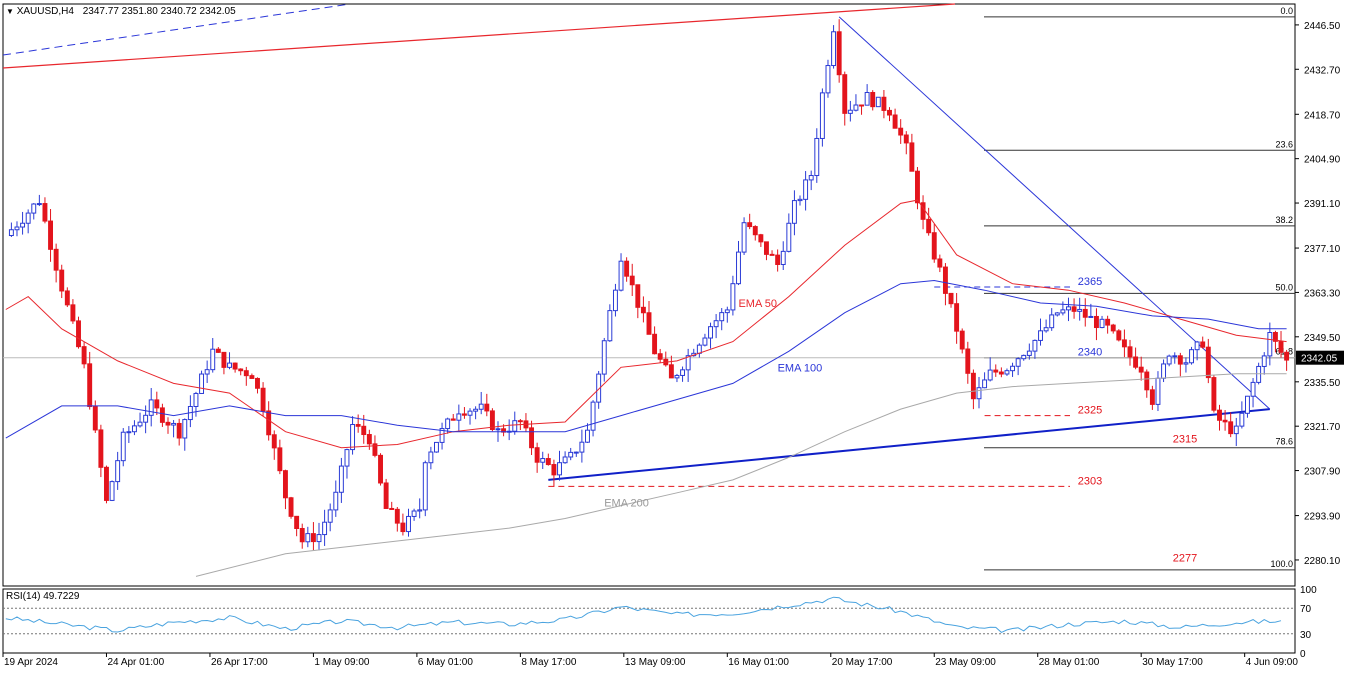 The width and height of the screenshot is (1347, 673). Describe the element at coordinates (135, 662) in the screenshot. I see `x-tick-label: 24 Apr 01:00` at that location.